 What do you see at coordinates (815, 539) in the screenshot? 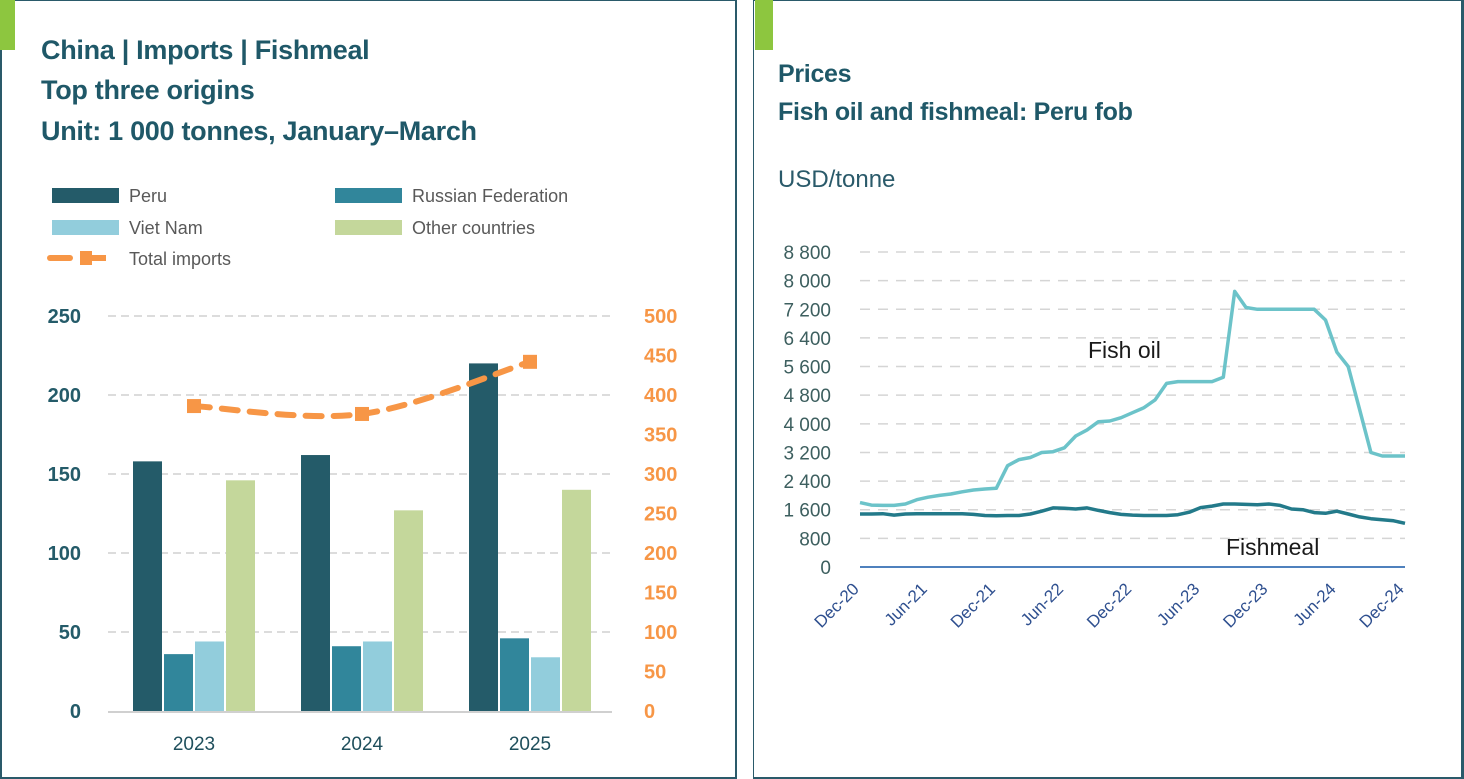
I see `y-tick-label: 800` at bounding box center [815, 539].